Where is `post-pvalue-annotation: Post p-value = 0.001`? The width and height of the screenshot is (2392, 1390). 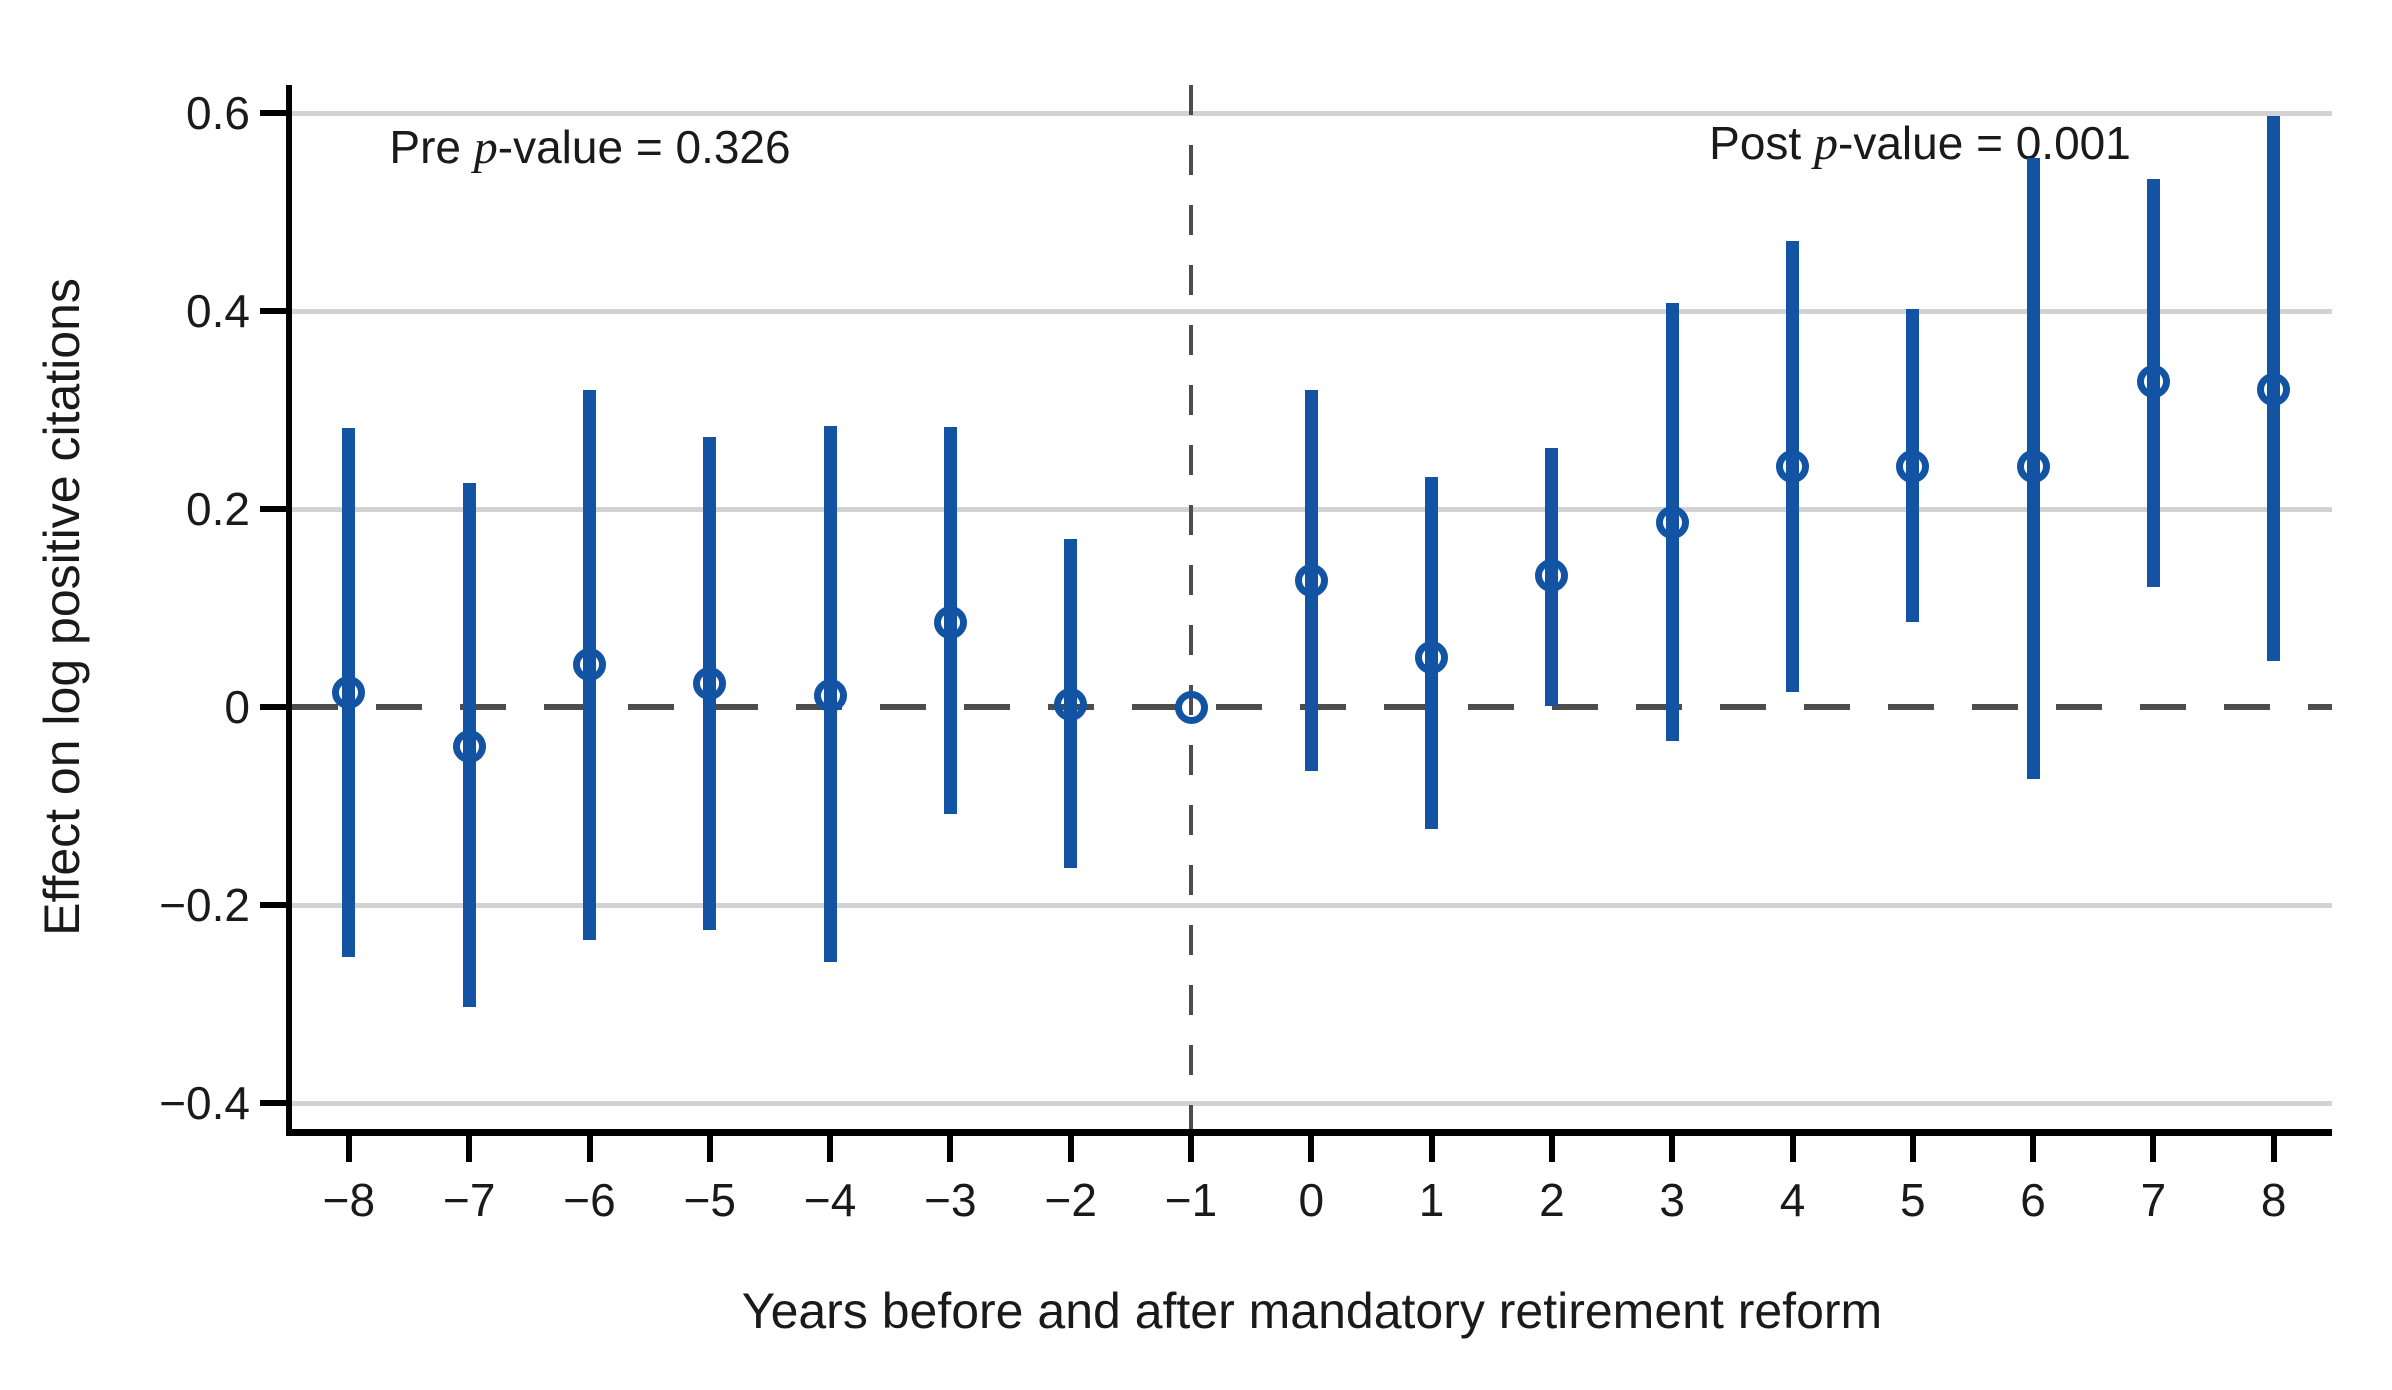 post-pvalue-annotation: Post p-value = 0.001 is located at coordinates (1920, 143).